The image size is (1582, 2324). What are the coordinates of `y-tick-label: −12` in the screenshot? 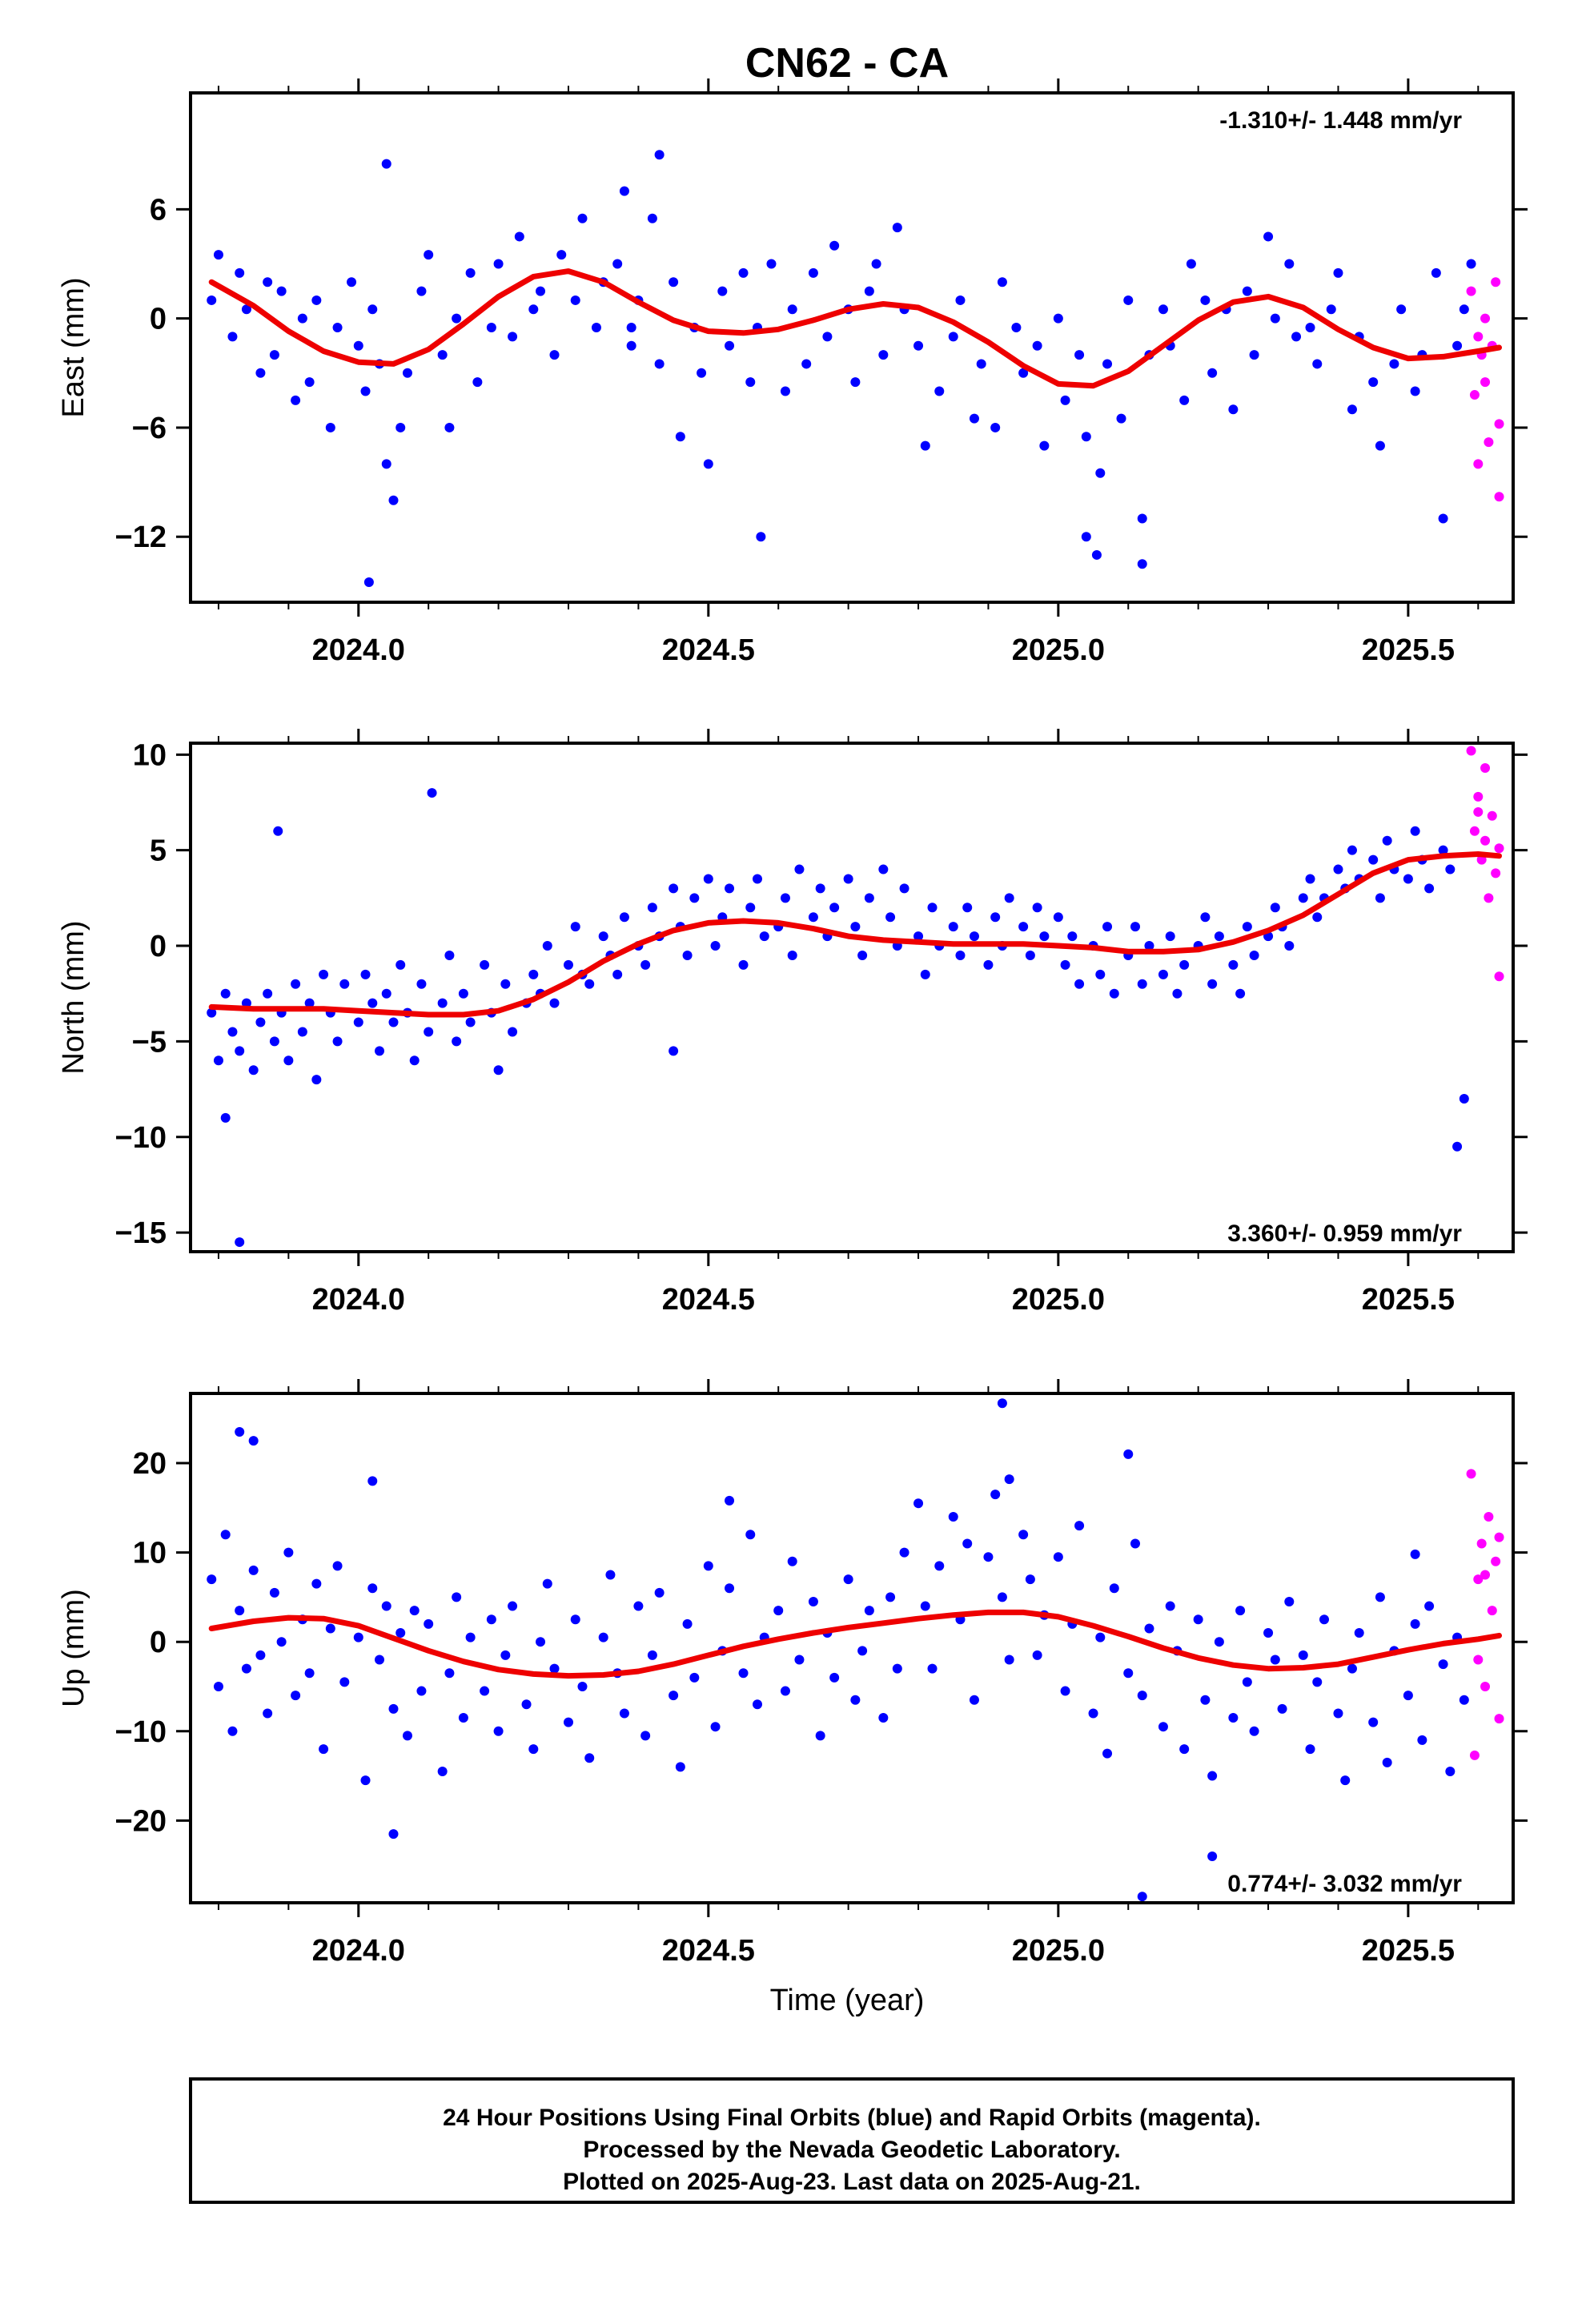 It's located at (141, 537).